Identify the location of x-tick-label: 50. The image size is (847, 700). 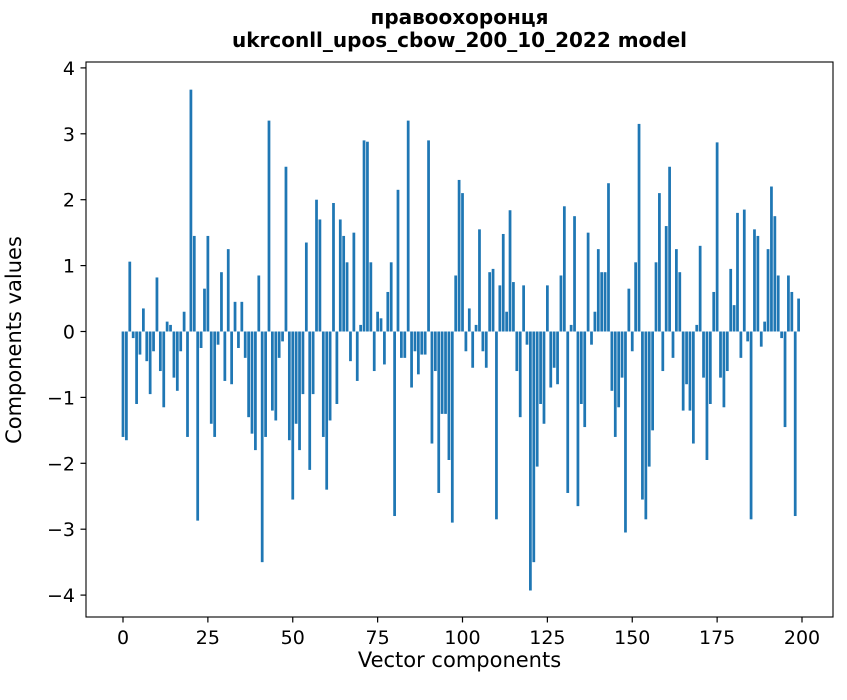
(293, 638).